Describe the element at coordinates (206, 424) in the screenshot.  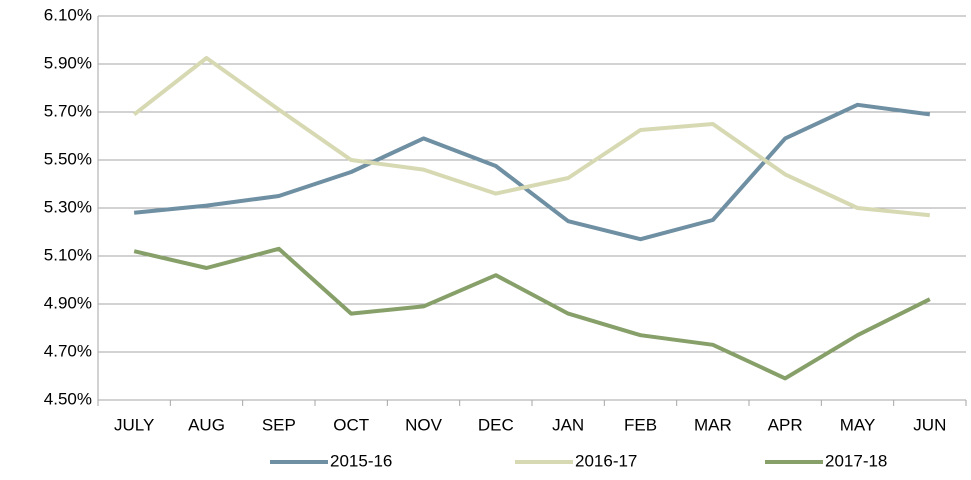
I see `x-tick-label: AUG` at that location.